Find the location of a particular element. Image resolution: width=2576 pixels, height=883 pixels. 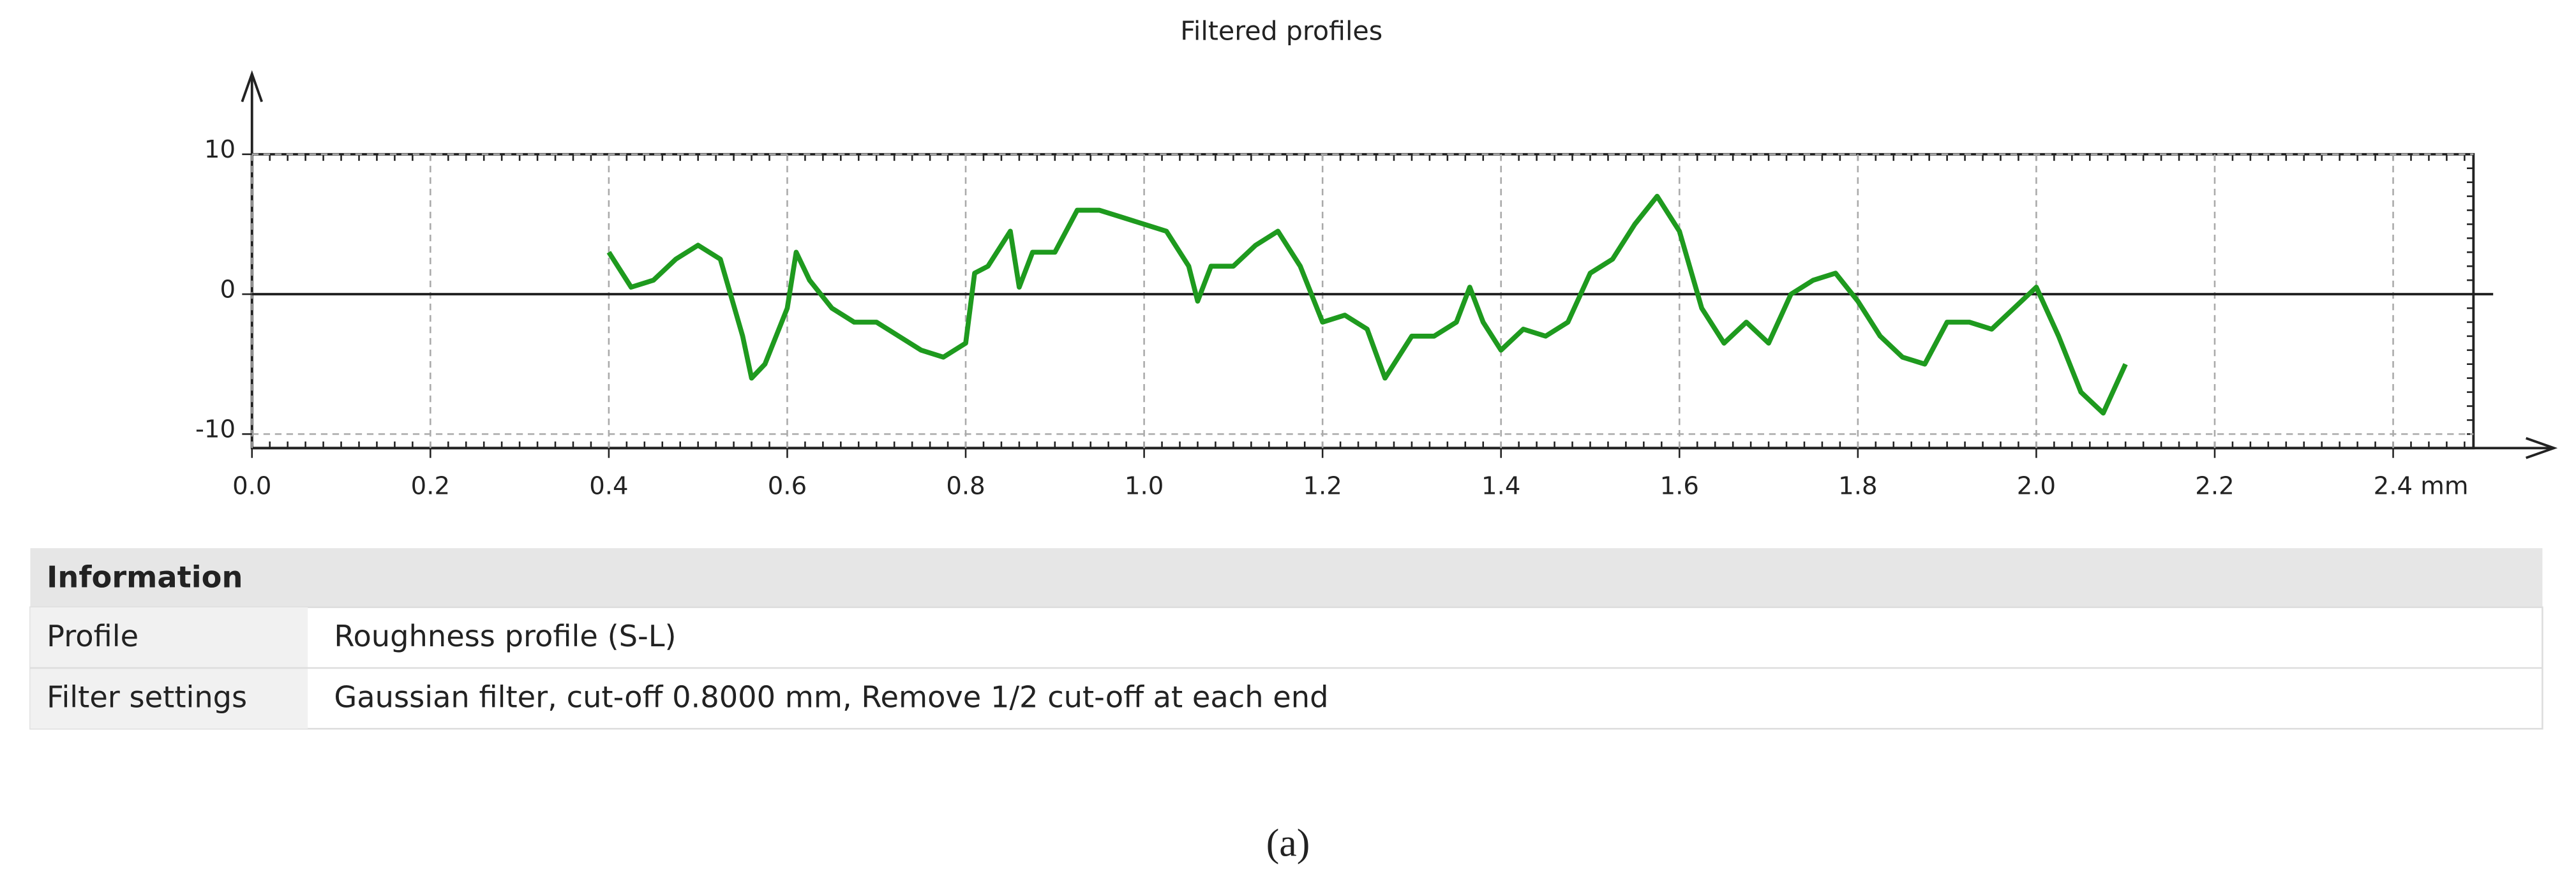

table-cell: Profile is located at coordinates (93, 636).